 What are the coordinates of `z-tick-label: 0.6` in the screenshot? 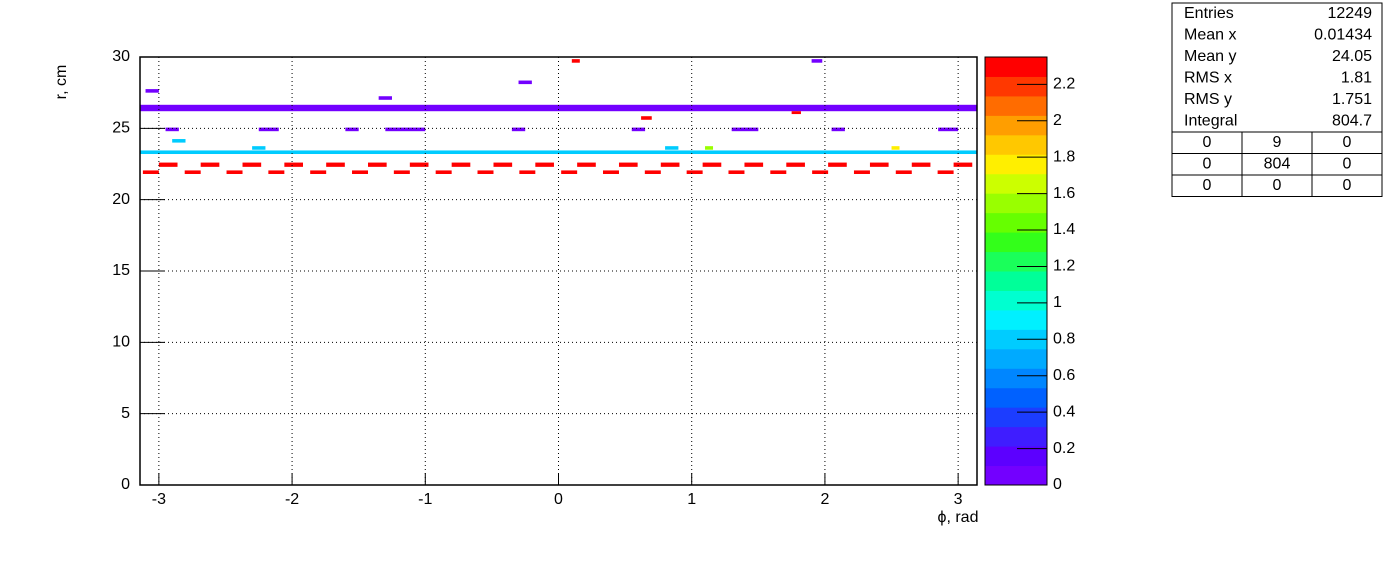 It's located at (1064, 375).